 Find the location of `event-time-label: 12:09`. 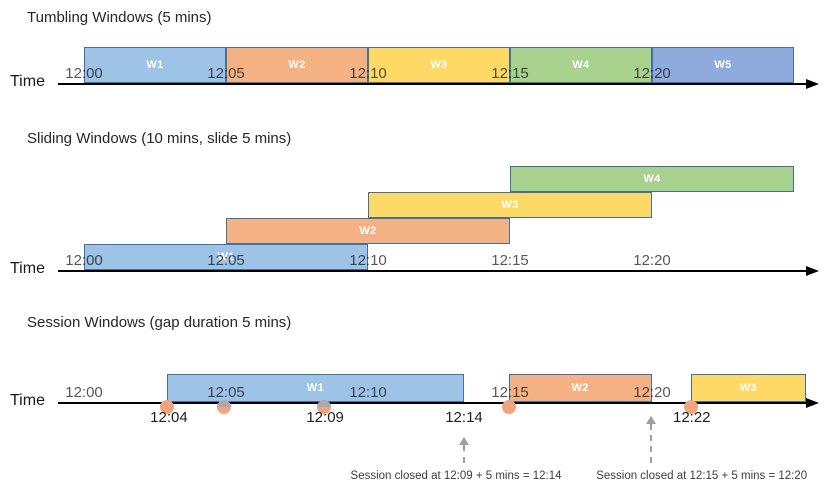

event-time-label: 12:09 is located at coordinates (325, 417).